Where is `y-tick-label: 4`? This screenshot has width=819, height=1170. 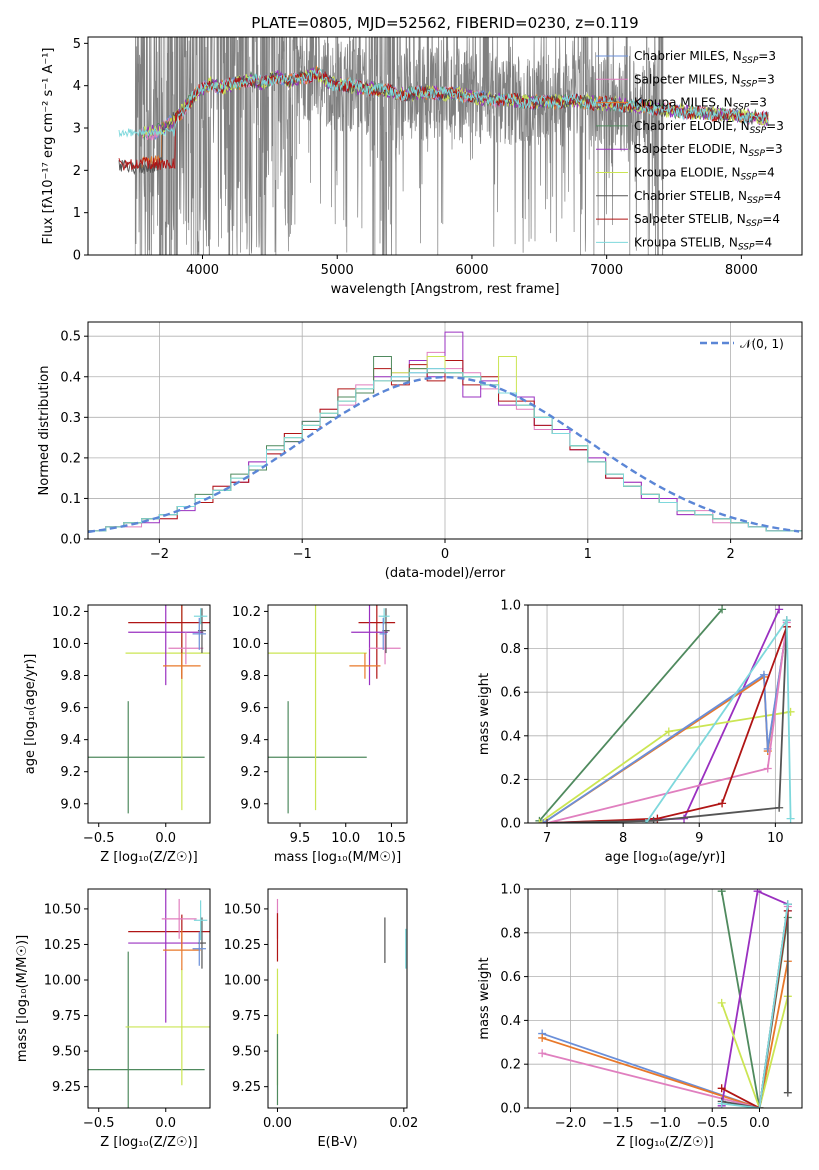
y-tick-label: 4 is located at coordinates (77, 86).